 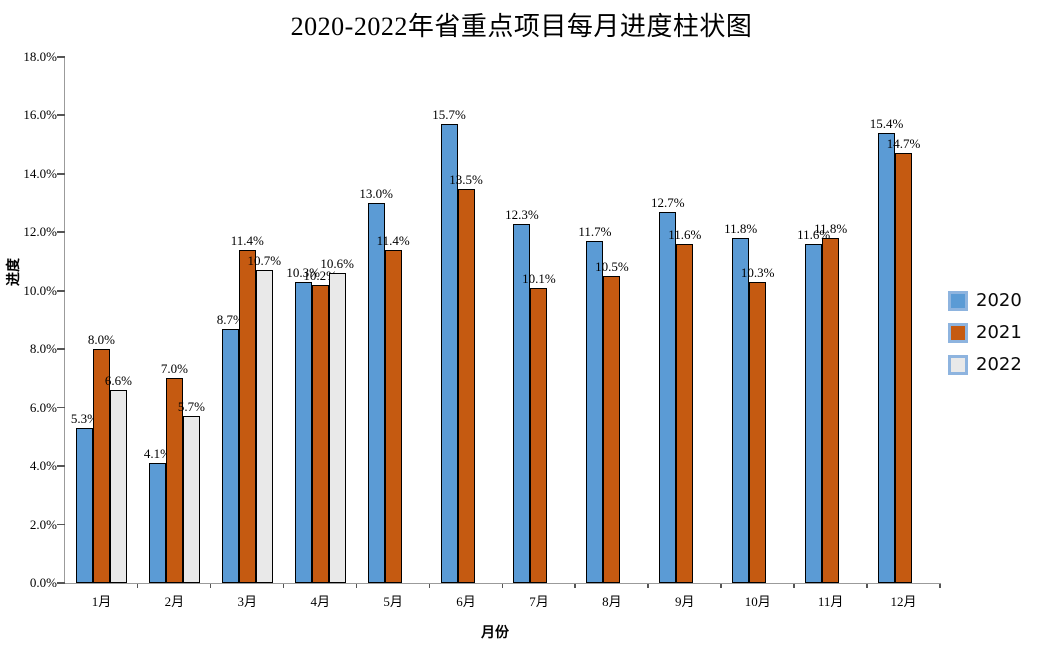 What do you see at coordinates (758, 432) in the screenshot?
I see `bar-2021-10月` at bounding box center [758, 432].